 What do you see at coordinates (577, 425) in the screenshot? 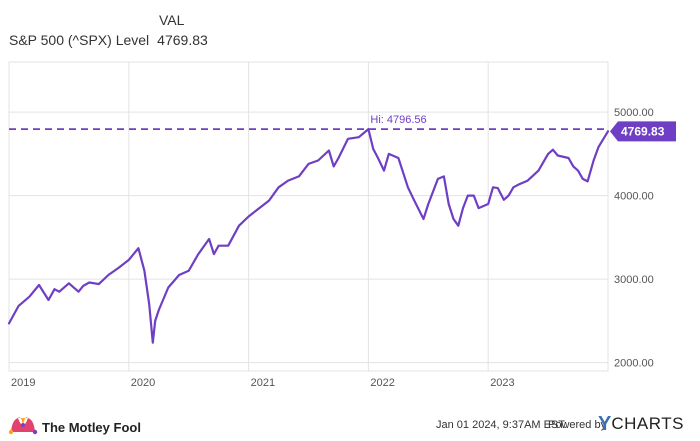
I see `powered-by-label: Powered by` at bounding box center [577, 425].